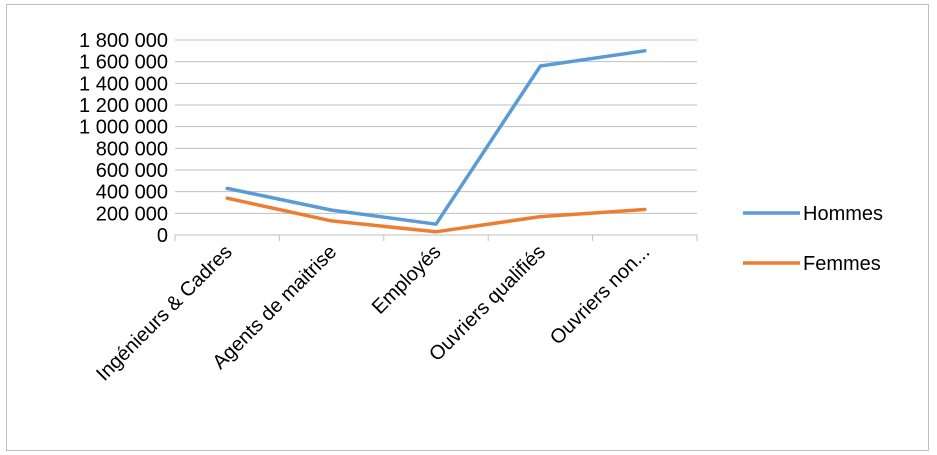  I want to click on legend: Hommes Femmes, so click(813, 239).